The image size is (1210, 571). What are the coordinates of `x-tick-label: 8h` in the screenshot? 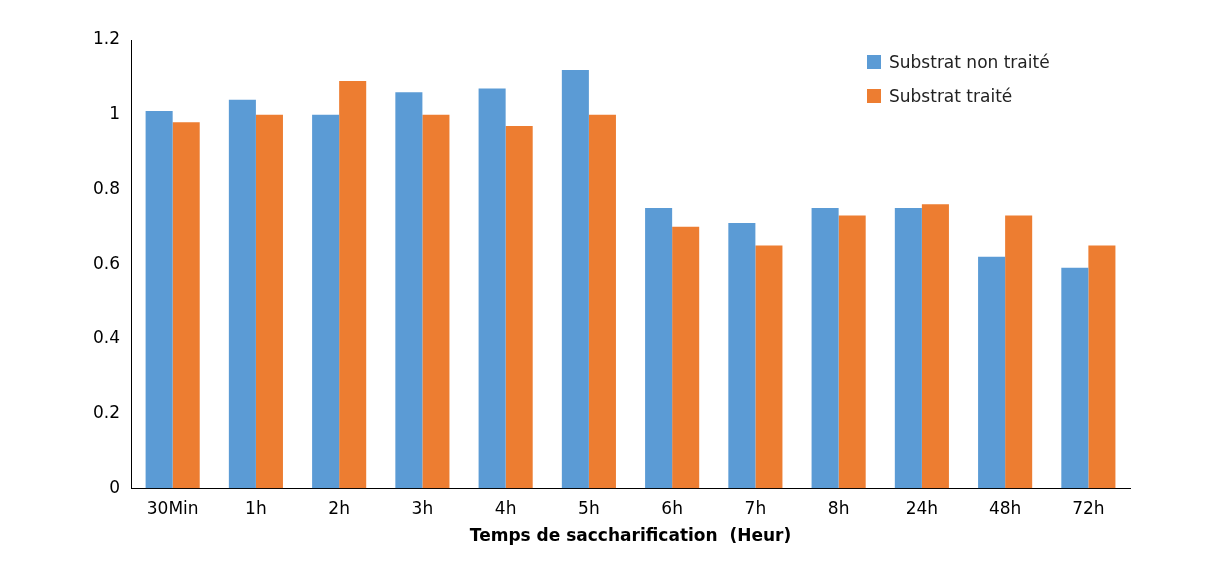 It's located at (838, 507).